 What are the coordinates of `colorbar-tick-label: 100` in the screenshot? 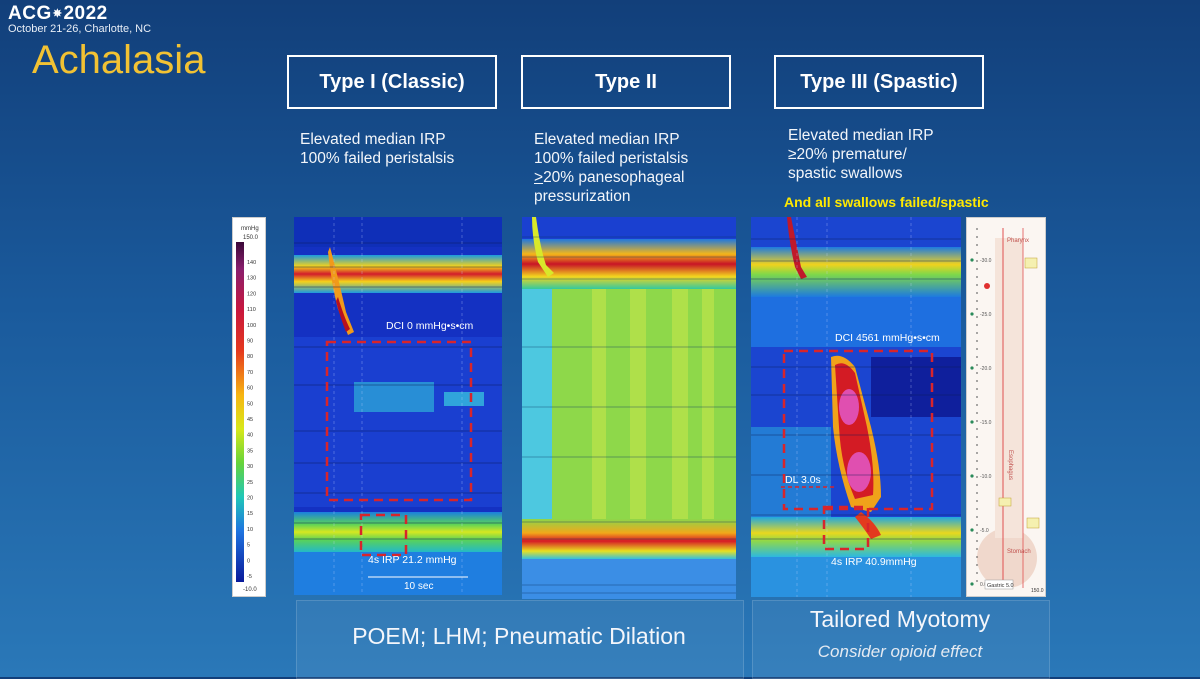 It's located at (251, 326).